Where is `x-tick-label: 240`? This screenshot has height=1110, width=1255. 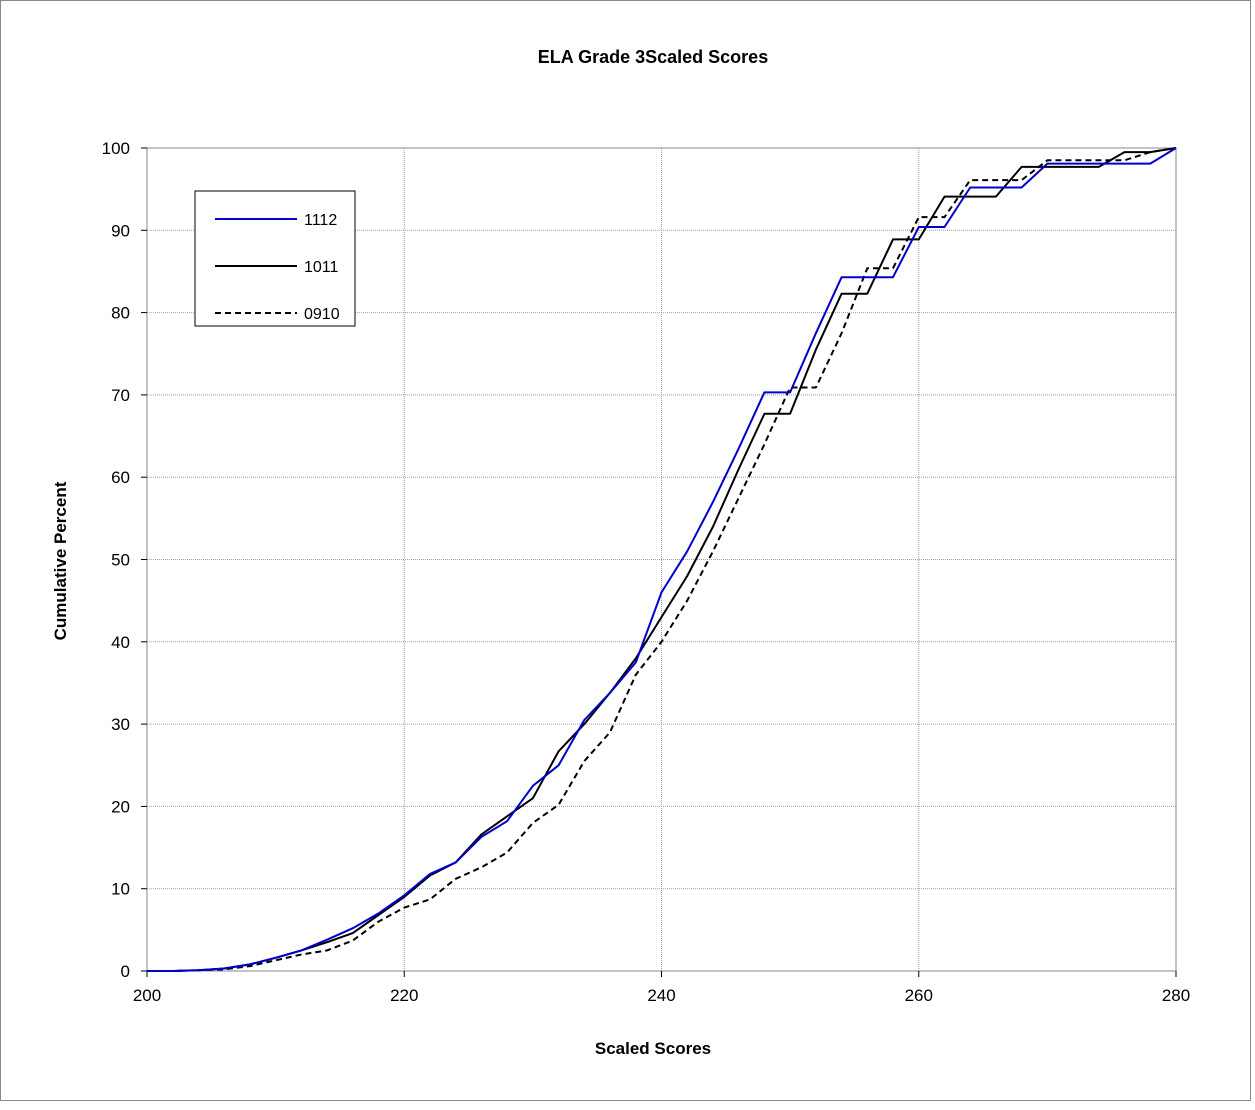
x-tick-label: 240 is located at coordinates (661, 995).